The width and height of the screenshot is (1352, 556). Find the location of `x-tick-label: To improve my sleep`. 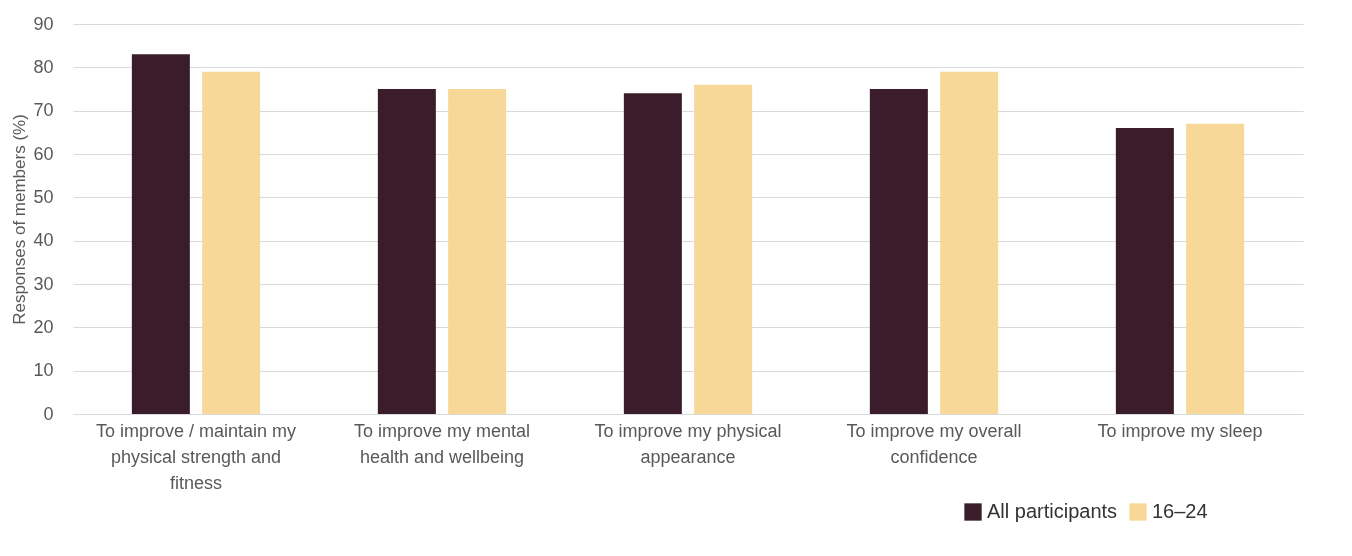

x-tick-label: To improve my sleep is located at coordinates (1180, 430).